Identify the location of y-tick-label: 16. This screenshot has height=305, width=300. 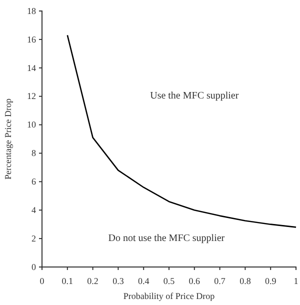
(31, 39).